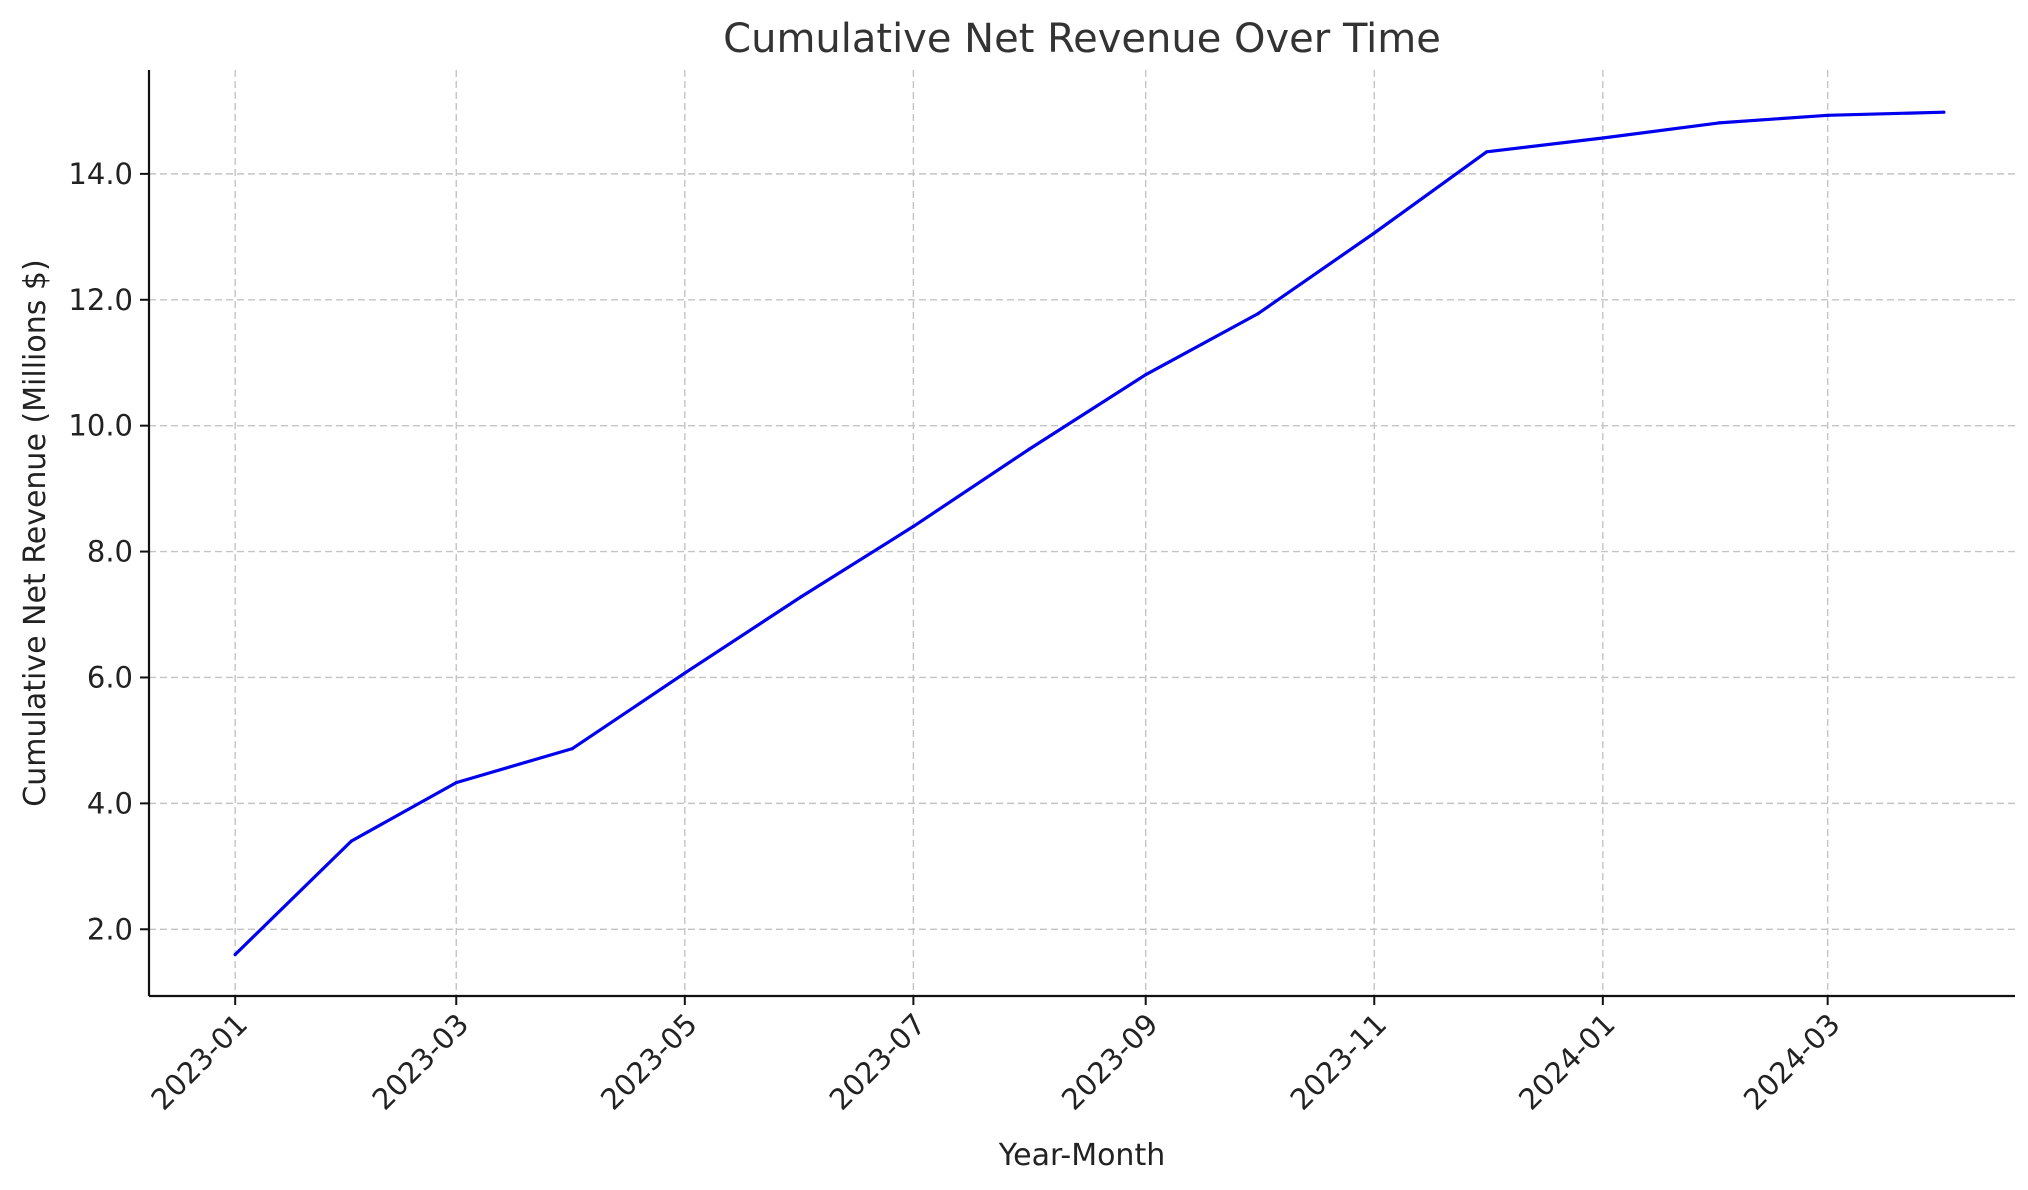  Describe the element at coordinates (100, 300) in the screenshot. I see `y-tick-label: 12.0` at that location.